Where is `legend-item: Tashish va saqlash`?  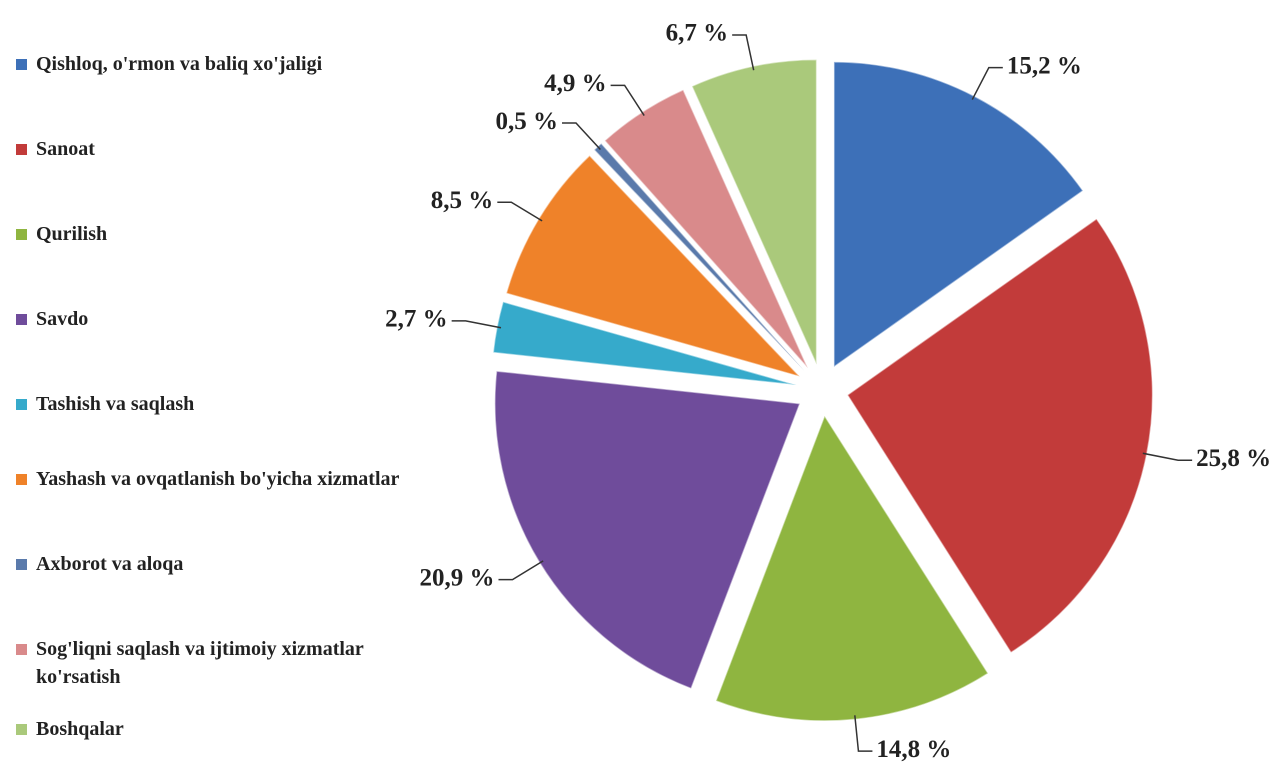
legend-item: Tashish va saqlash is located at coordinates (230, 404).